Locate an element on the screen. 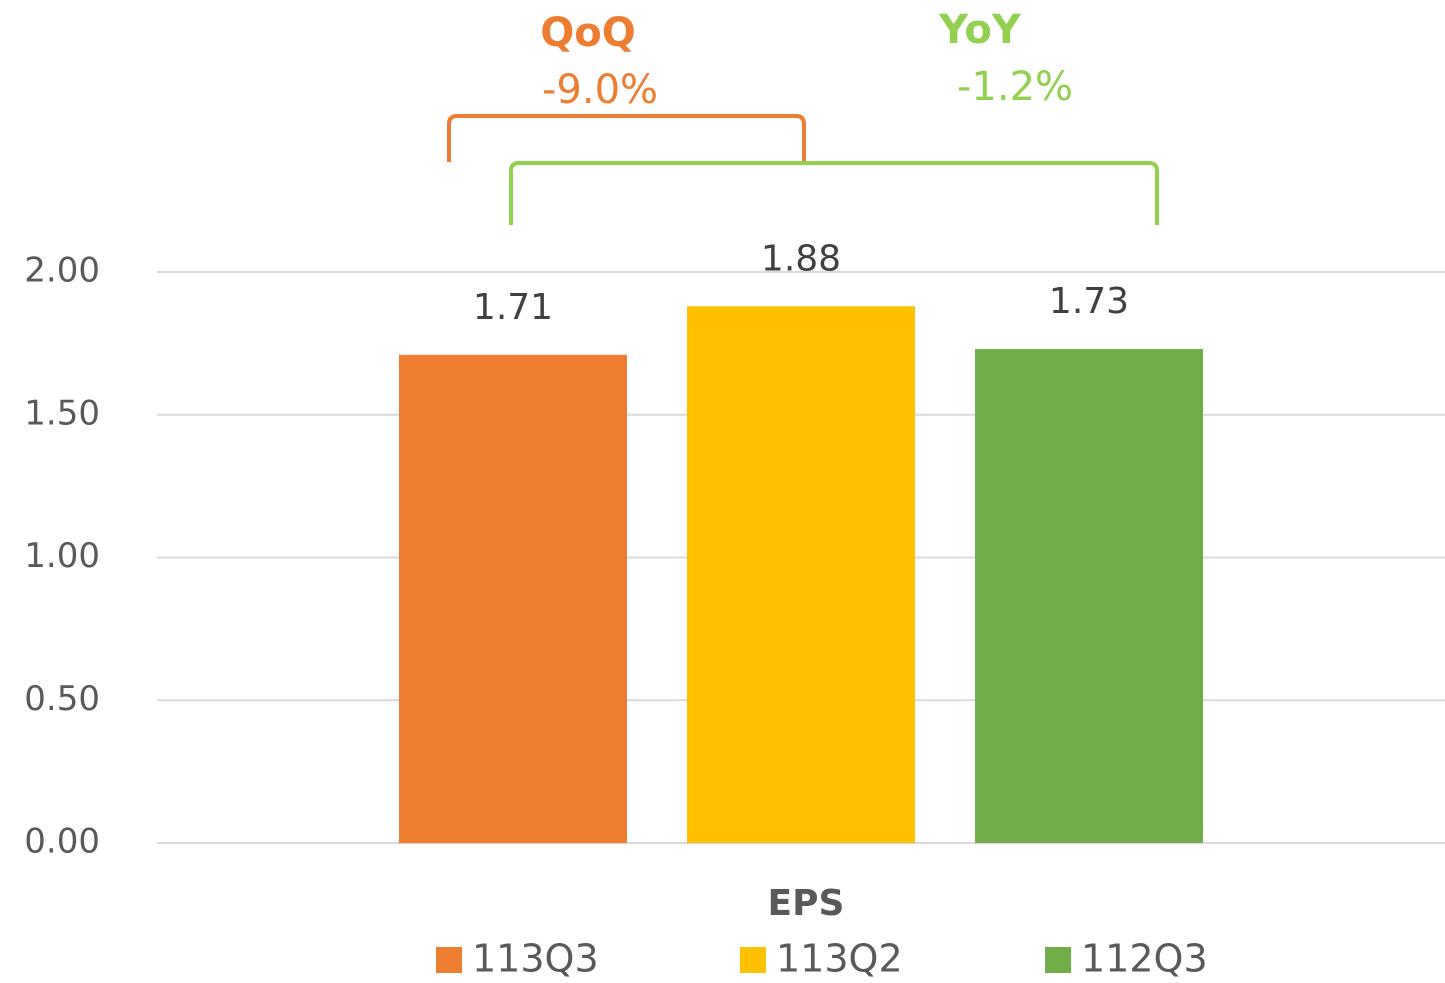 This screenshot has height=983, width=1445. data-label: 1.73 is located at coordinates (1089, 301).